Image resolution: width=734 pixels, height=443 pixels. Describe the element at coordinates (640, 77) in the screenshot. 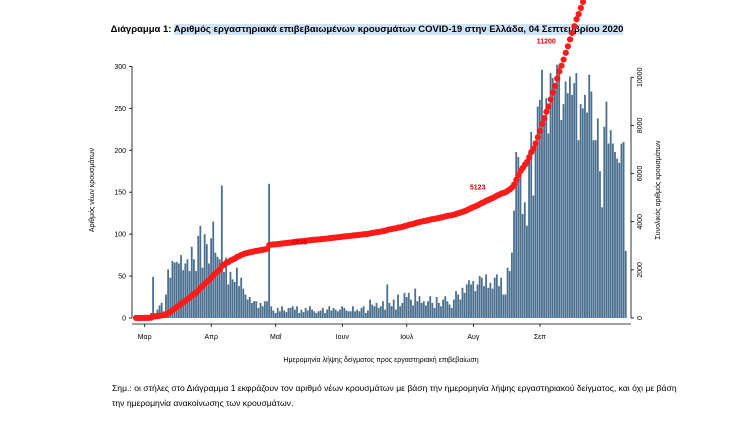

I see `y2-tick-label: 10000` at that location.